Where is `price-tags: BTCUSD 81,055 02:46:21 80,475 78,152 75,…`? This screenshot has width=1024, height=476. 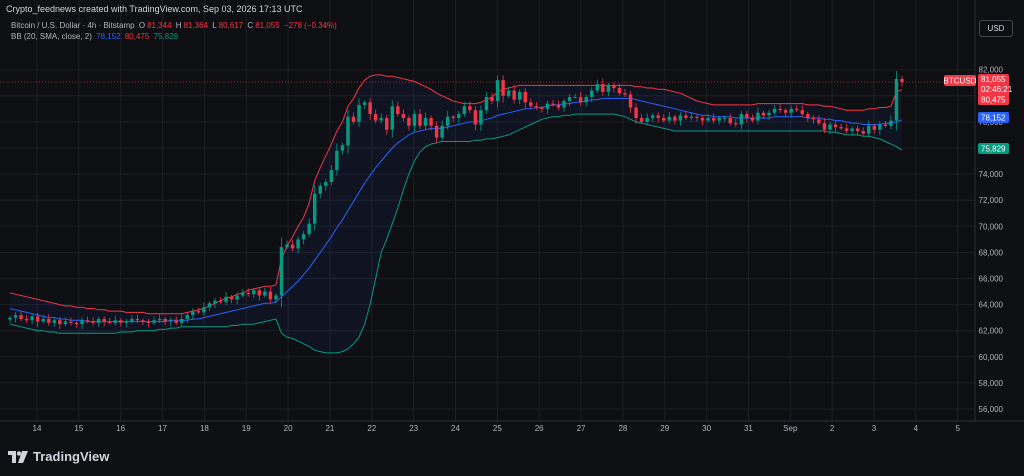
price-tags: BTCUSD 81,055 02:46:21 80,475 78,152 75,… is located at coordinates (978, 114).